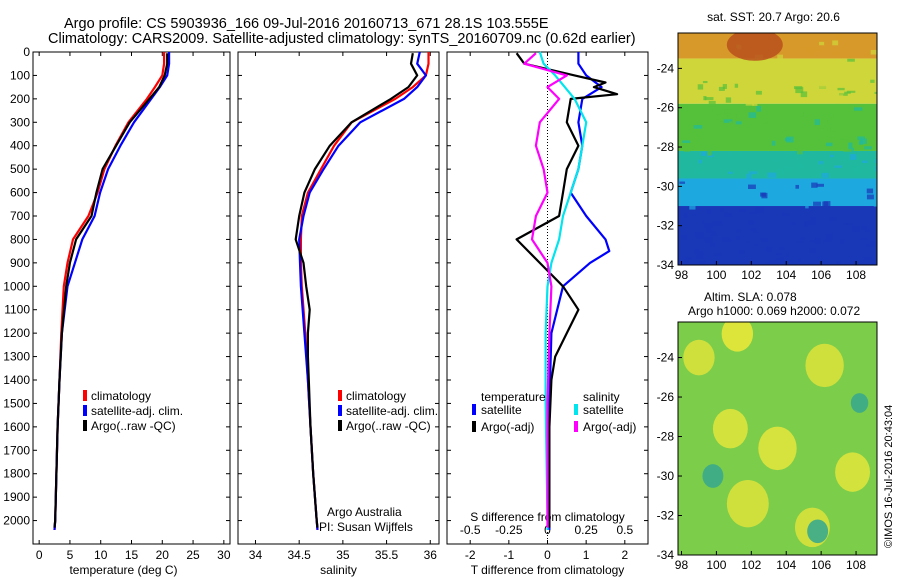 This screenshot has width=900, height=580. Describe the element at coordinates (856, 565) in the screenshot. I see `x-tick-label: 108` at that location.